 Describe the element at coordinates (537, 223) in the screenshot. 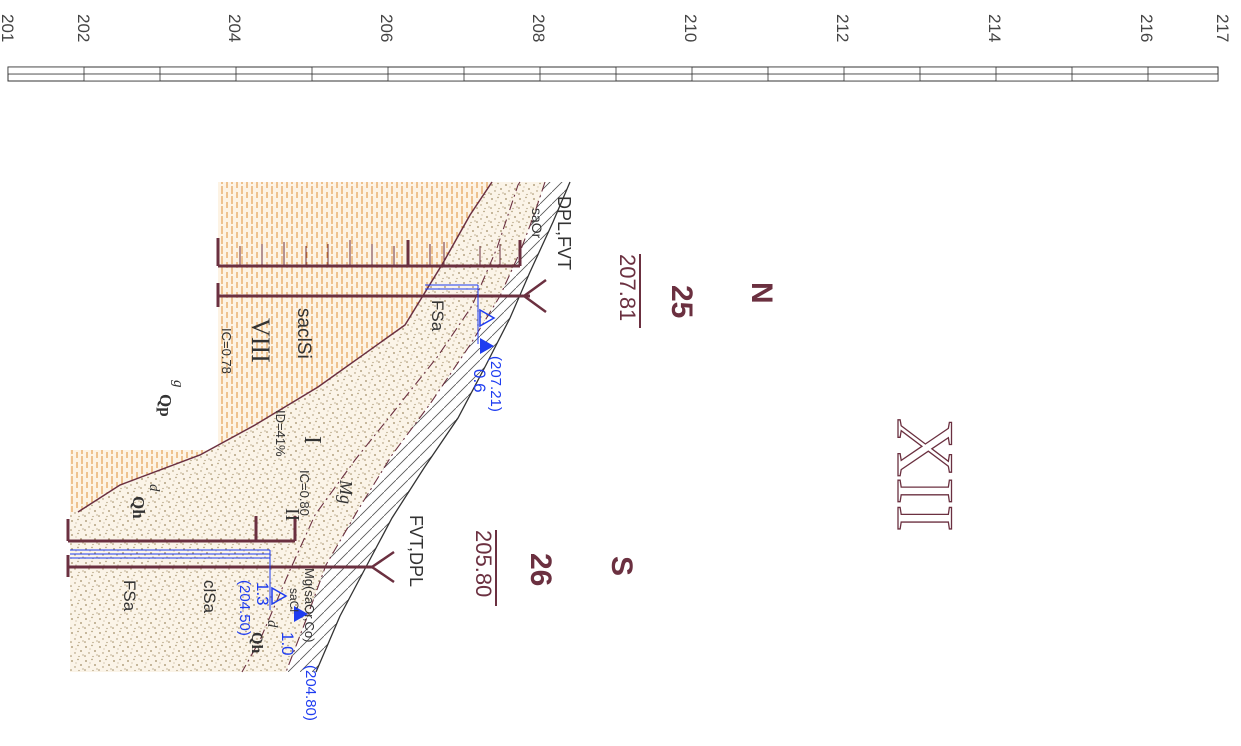

I see `soil-label-saor: saOr` at that location.